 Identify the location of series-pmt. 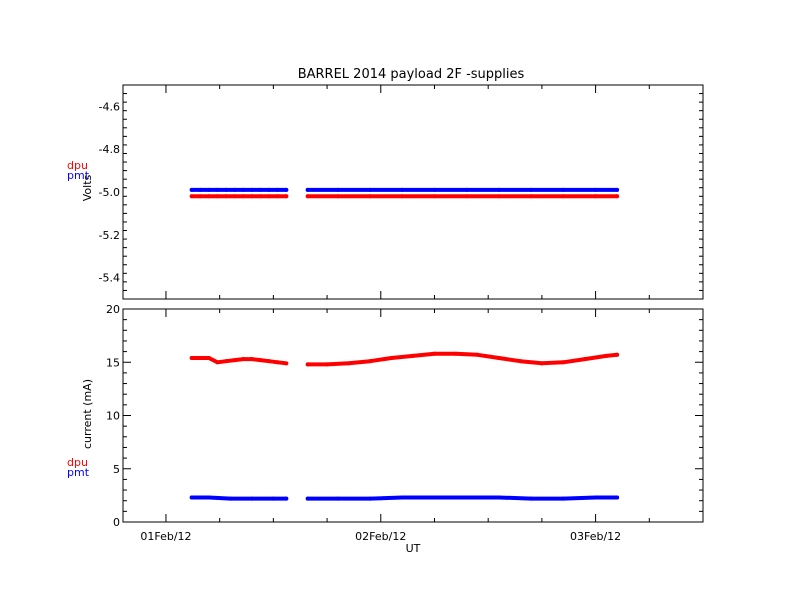
(404, 498).